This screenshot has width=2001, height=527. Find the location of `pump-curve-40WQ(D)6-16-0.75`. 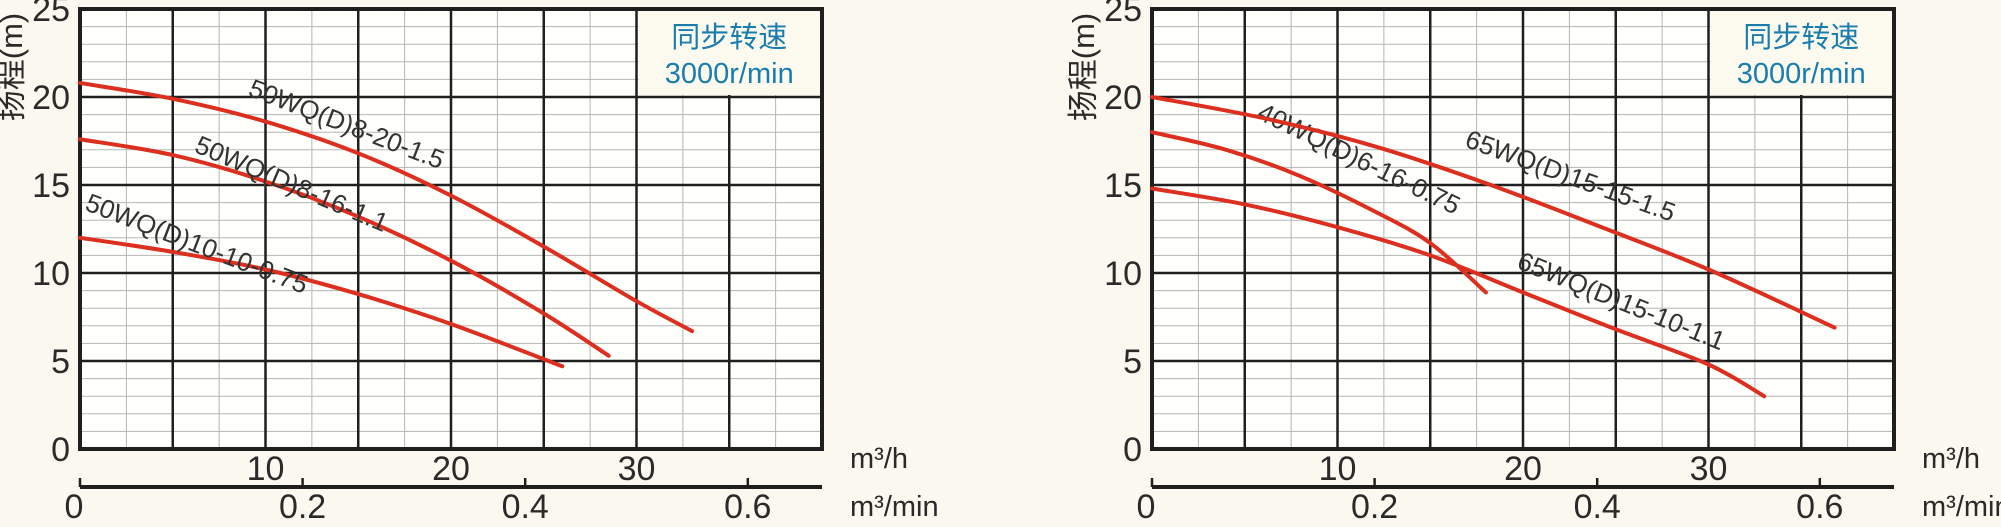

pump-curve-40WQ(D)6-16-0.75 is located at coordinates (1319, 212).